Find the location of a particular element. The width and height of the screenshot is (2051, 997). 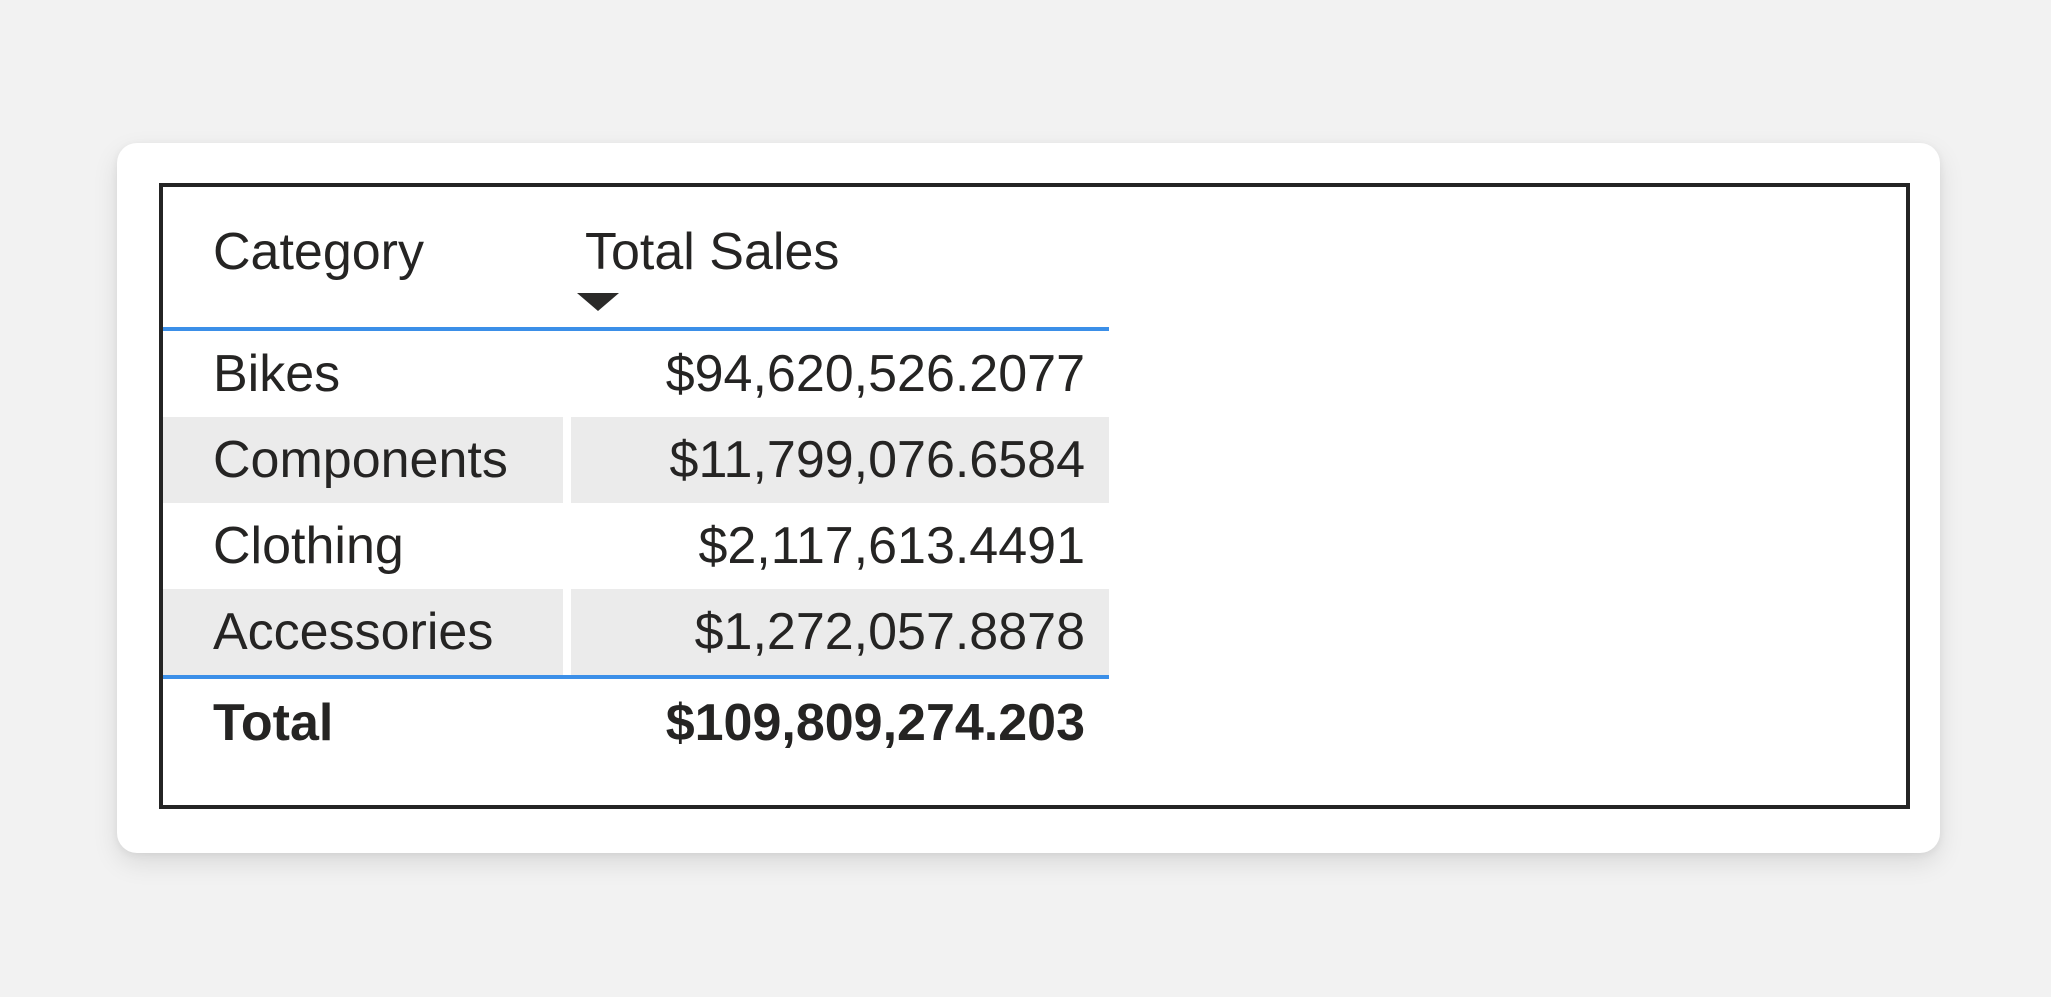

total-sales-cell: $11,799,076.6584 is located at coordinates (840, 460).